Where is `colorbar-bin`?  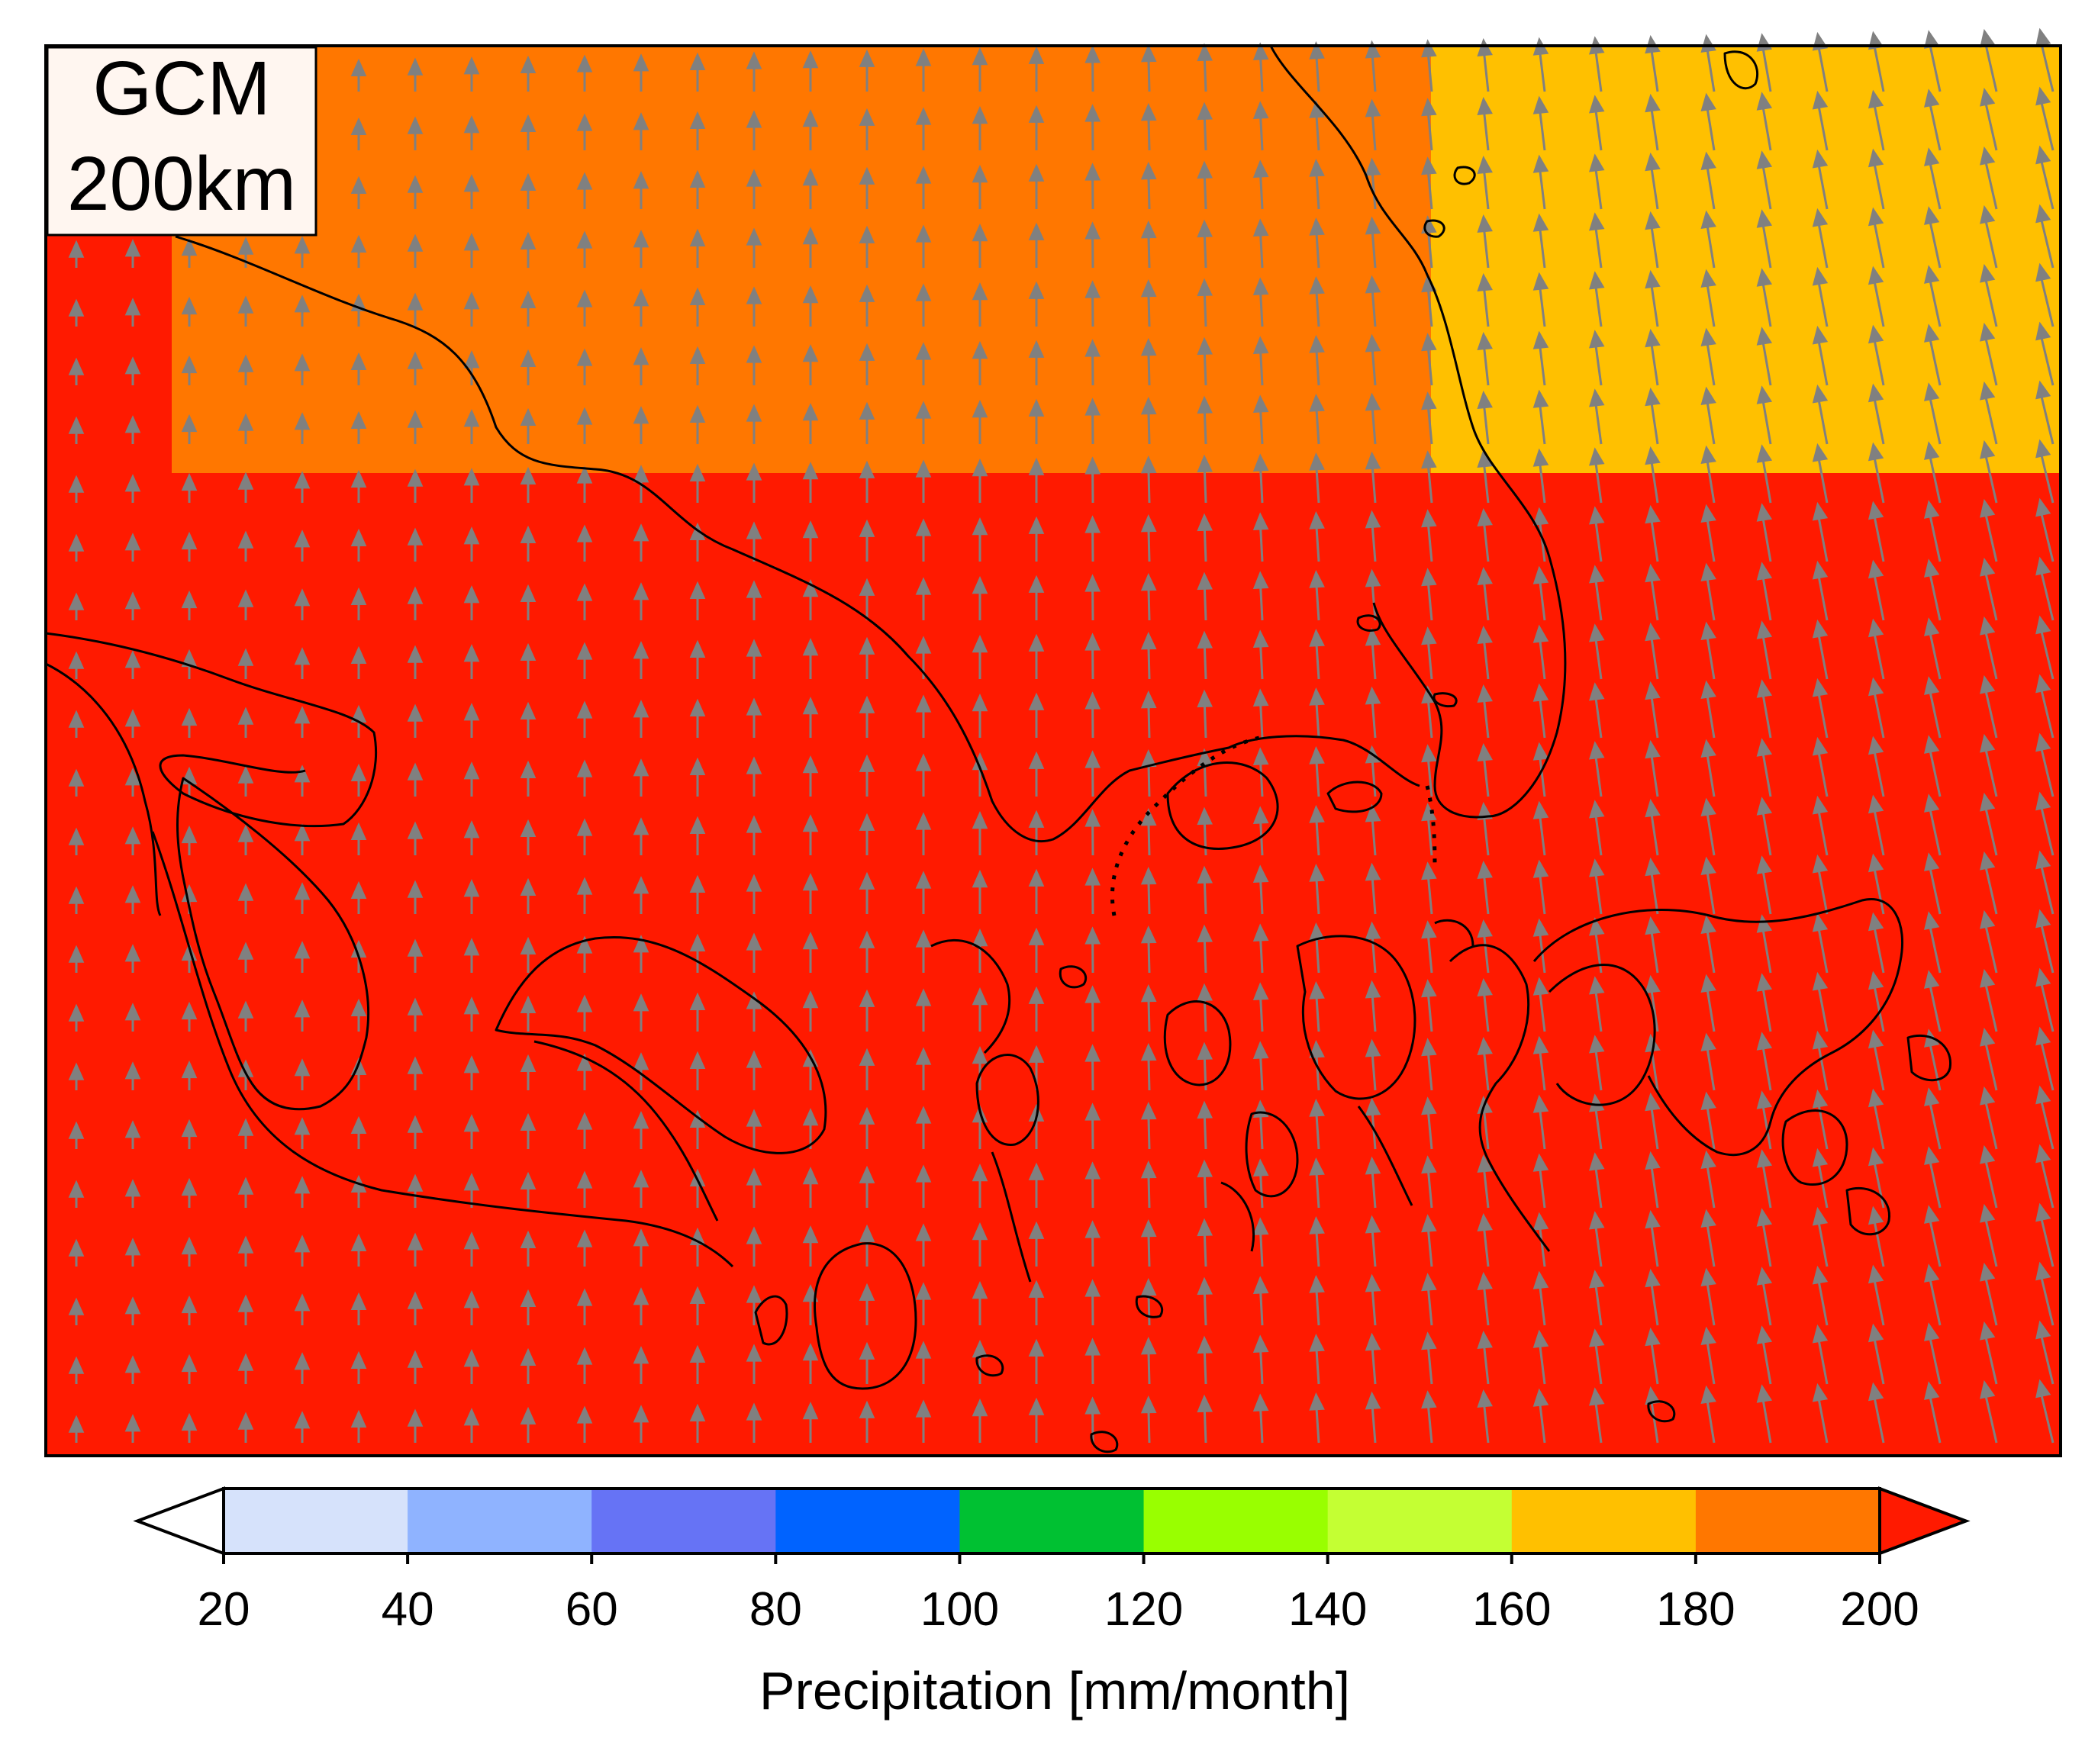 colorbar-bin is located at coordinates (683, 1521).